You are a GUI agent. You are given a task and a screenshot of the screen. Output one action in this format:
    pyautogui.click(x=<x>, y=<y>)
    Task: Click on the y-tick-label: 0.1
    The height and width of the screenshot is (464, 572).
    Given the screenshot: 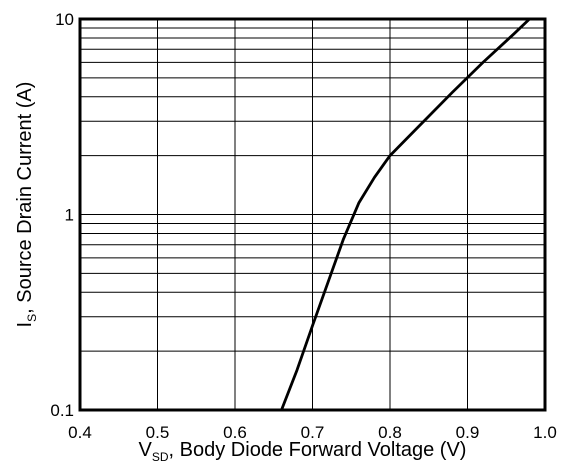 What is the action you would take?
    pyautogui.click(x=62, y=410)
    